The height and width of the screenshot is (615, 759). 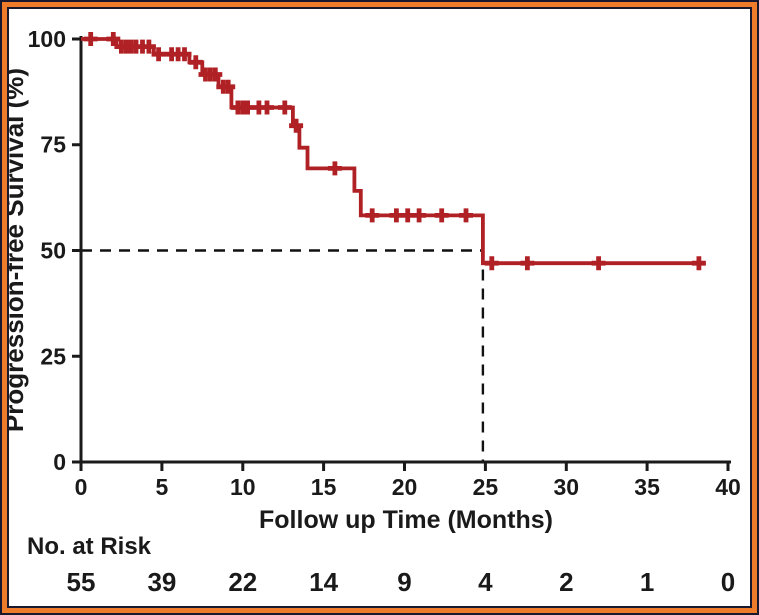 What do you see at coordinates (243, 487) in the screenshot?
I see `x-tick-label: 10` at bounding box center [243, 487].